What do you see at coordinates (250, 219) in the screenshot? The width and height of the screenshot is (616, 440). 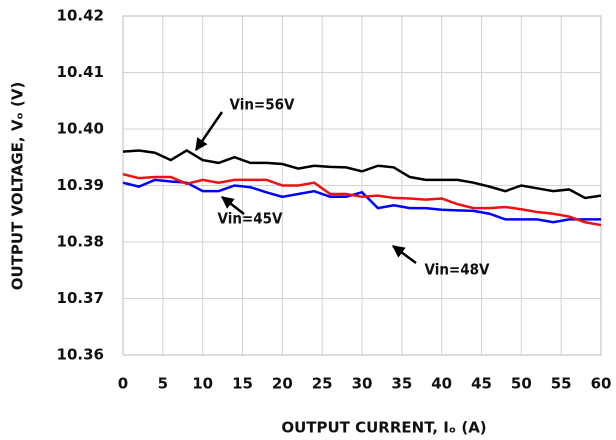 I see `annotation-label: Vin=45V` at bounding box center [250, 219].